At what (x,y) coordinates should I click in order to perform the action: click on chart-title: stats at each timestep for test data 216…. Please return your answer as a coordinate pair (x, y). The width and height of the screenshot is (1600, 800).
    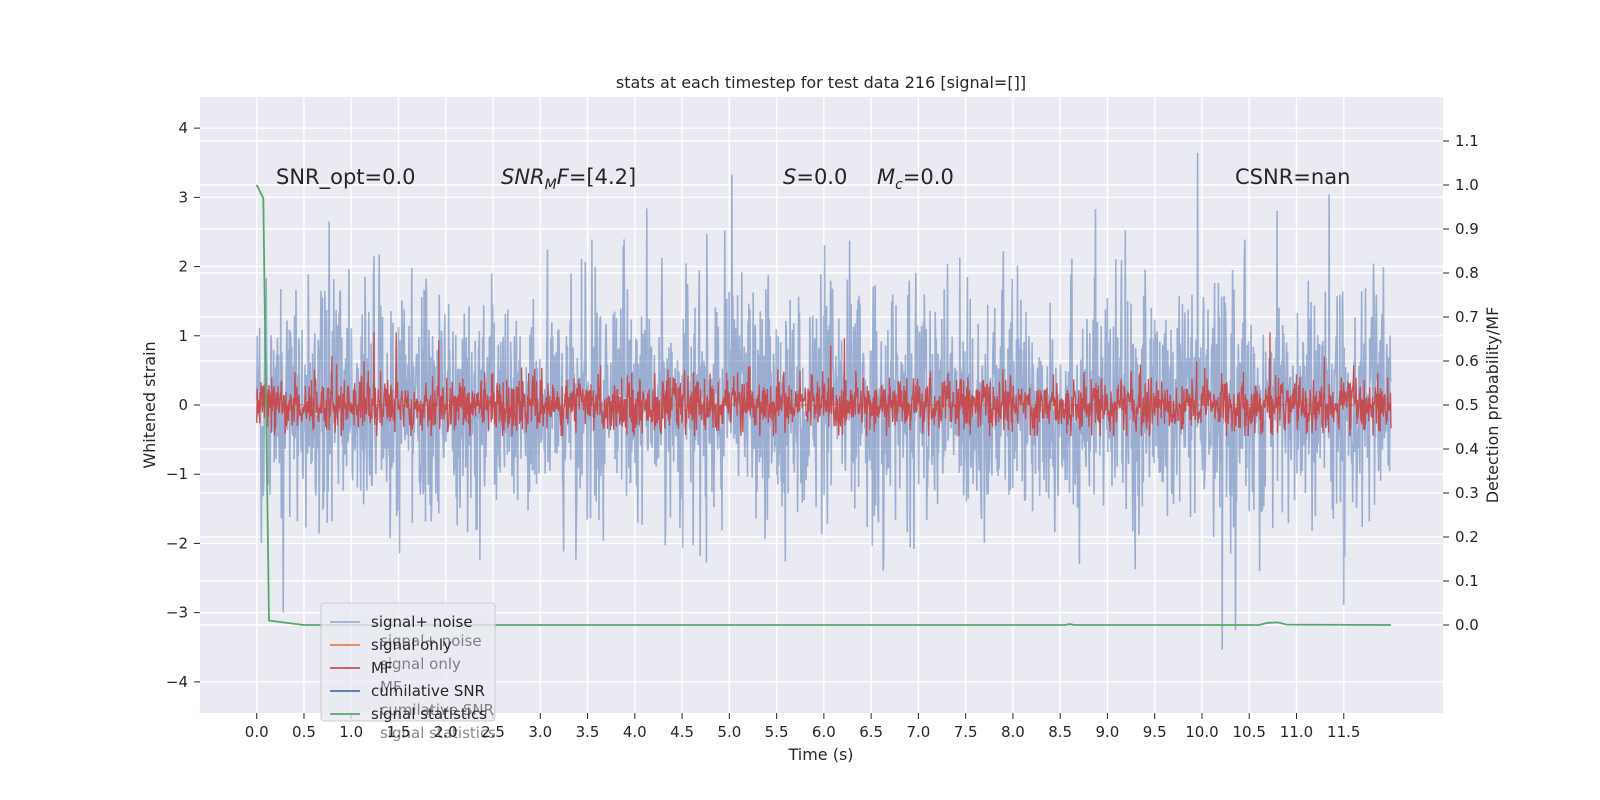
    Looking at the image, I should click on (821, 82).